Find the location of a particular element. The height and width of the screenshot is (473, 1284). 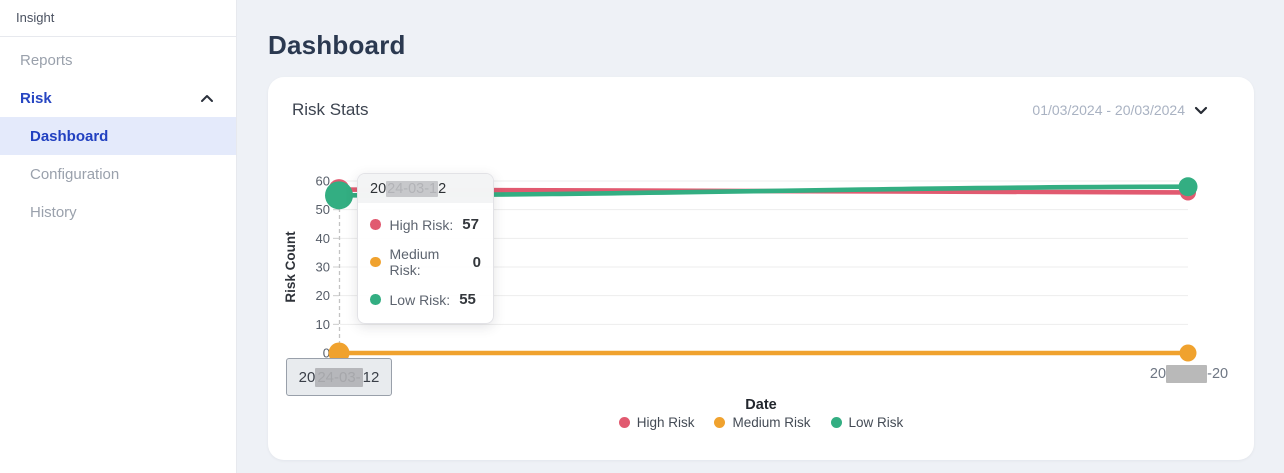

axis-pointer-label: 20 24-03- 12 is located at coordinates (339, 377).